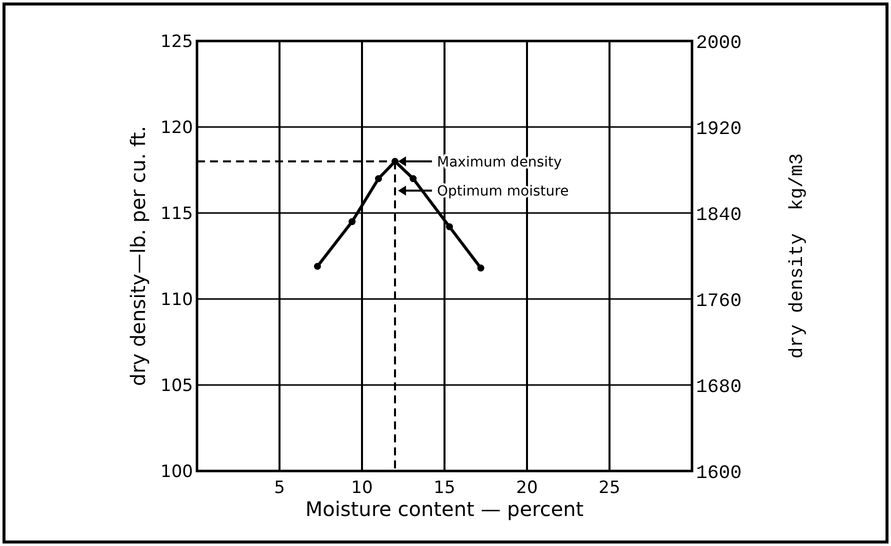 Image resolution: width=891 pixels, height=546 pixels. I want to click on x-tick-label: 20, so click(527, 488).